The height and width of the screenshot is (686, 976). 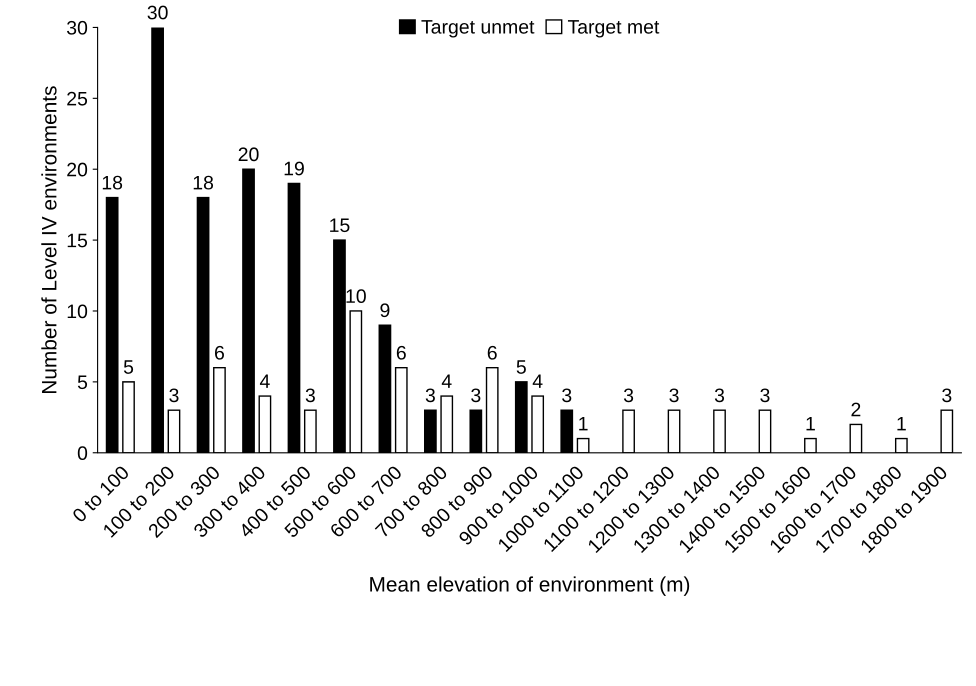 What do you see at coordinates (385, 310) in the screenshot?
I see `data-label: 9` at bounding box center [385, 310].